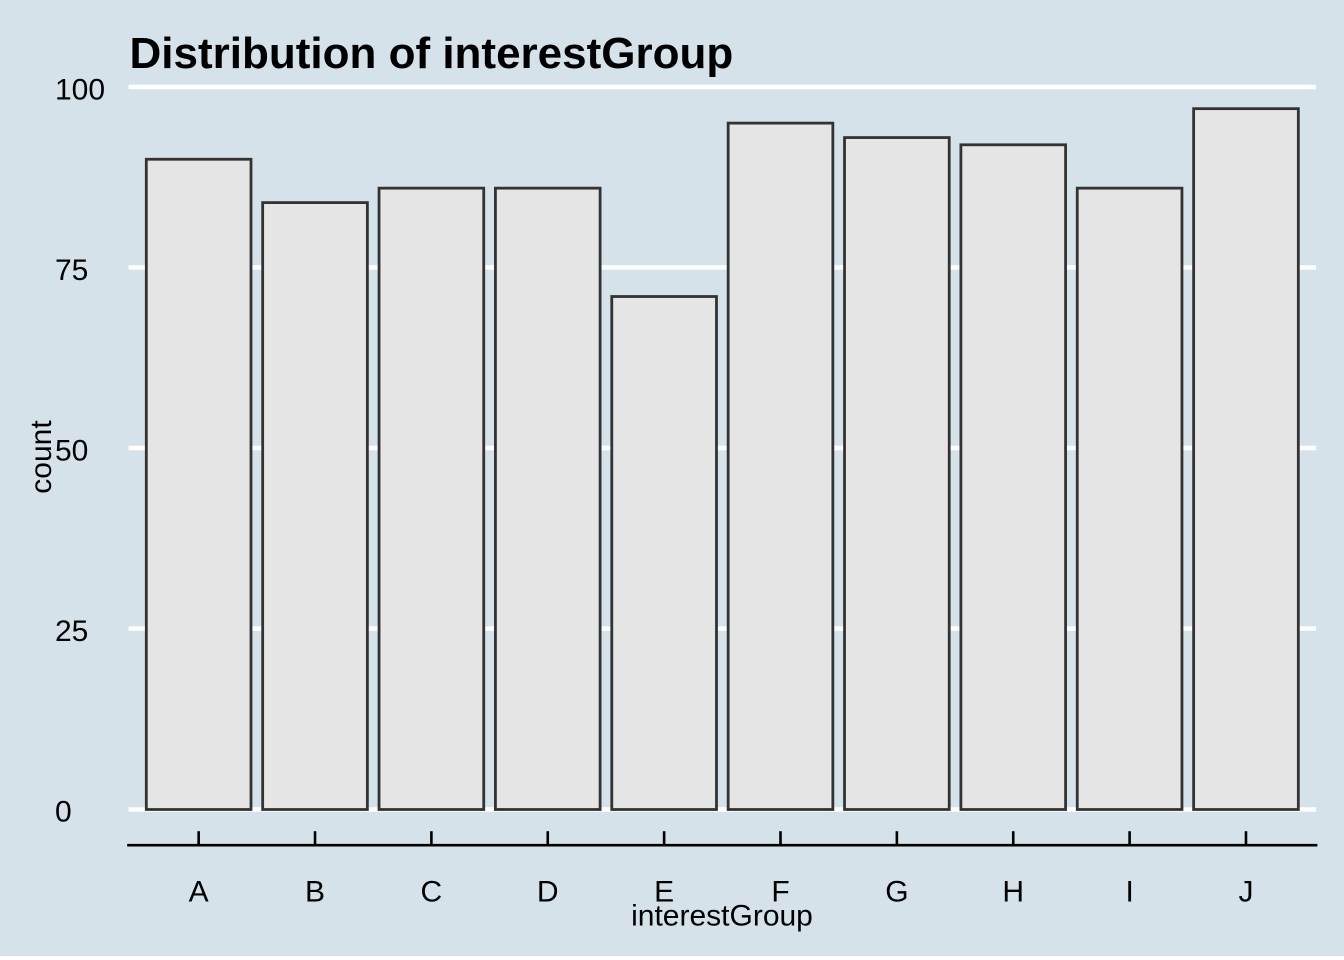  I want to click on svg-text: I, so click(1129, 892).